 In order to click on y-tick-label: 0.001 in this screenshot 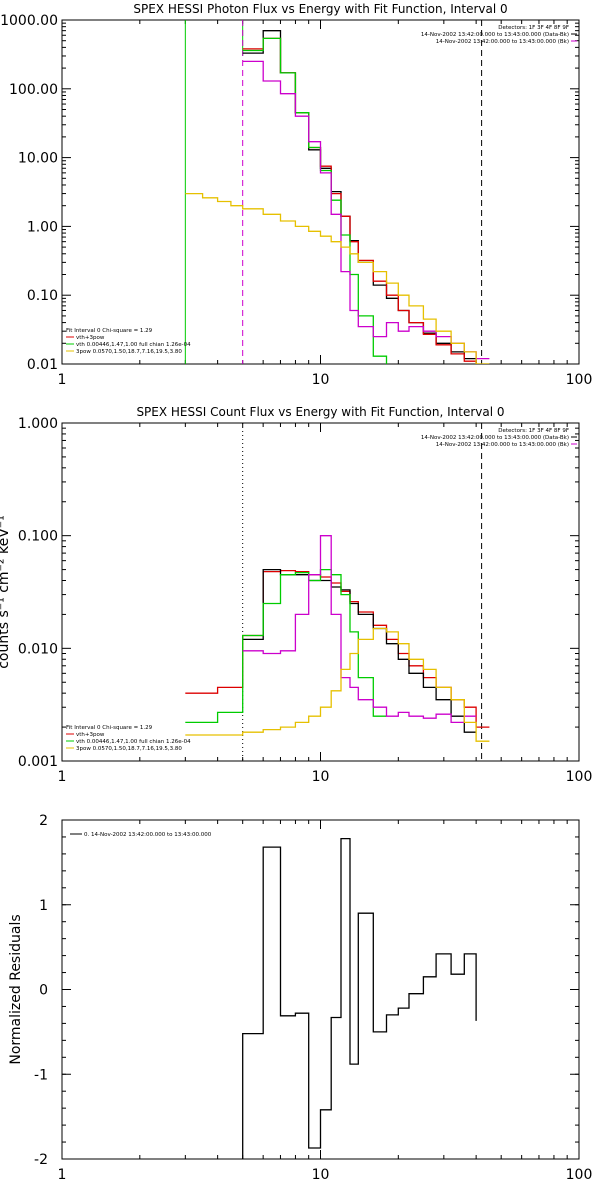, I will do `click(38, 762)`.